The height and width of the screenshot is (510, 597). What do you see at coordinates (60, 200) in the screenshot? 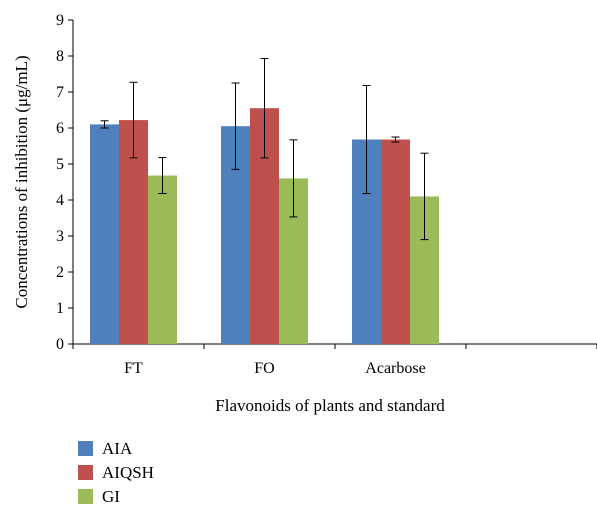
I see `y-tick-label: 4` at bounding box center [60, 200].